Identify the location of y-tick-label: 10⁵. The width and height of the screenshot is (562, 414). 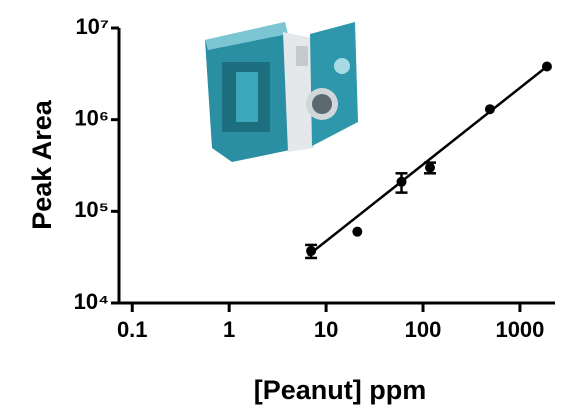
(91, 209).